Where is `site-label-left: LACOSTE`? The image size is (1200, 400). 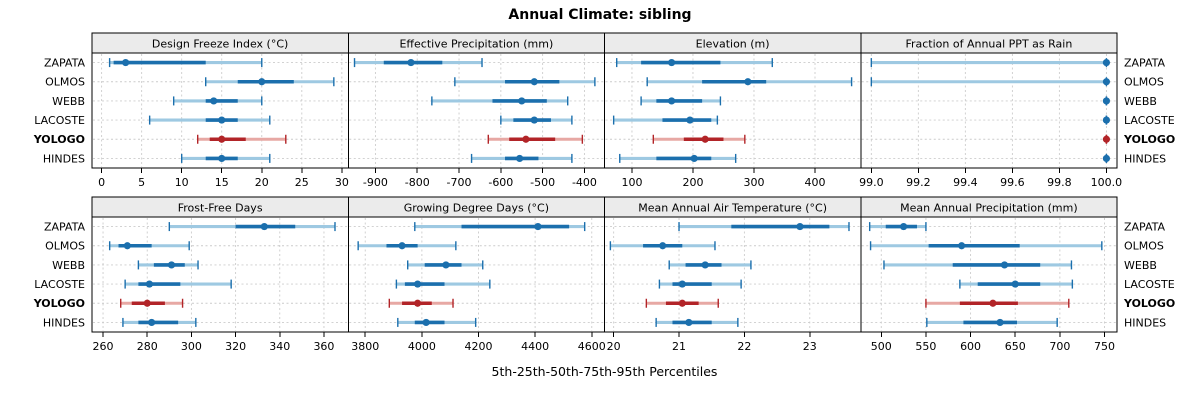 site-label-left: LACOSTE is located at coordinates (59, 120).